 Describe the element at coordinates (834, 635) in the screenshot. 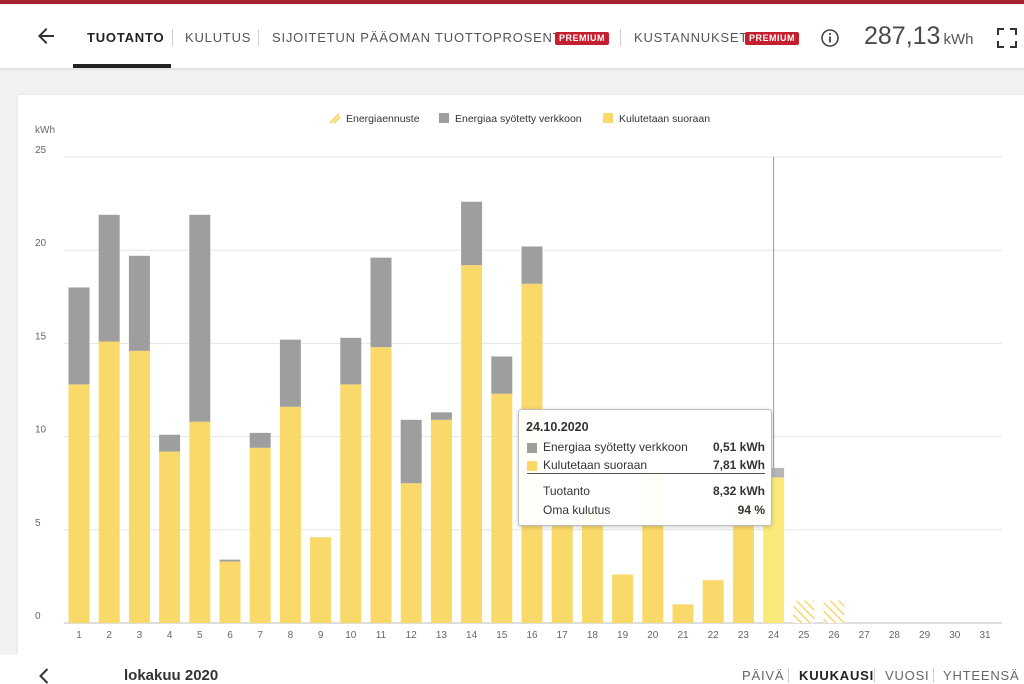

I see `x-tick-label: 26` at that location.